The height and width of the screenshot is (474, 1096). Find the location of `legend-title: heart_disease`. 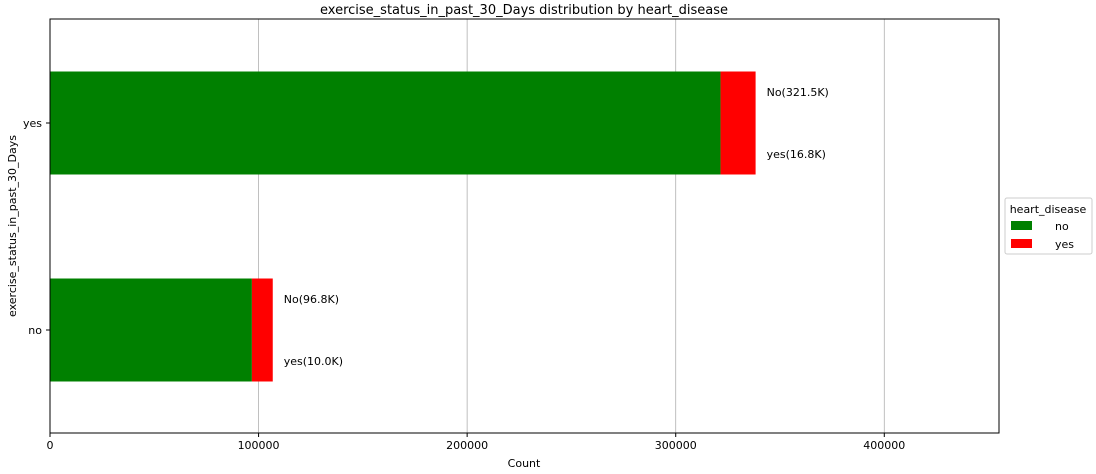

legend-title: heart_disease is located at coordinates (1048, 209).